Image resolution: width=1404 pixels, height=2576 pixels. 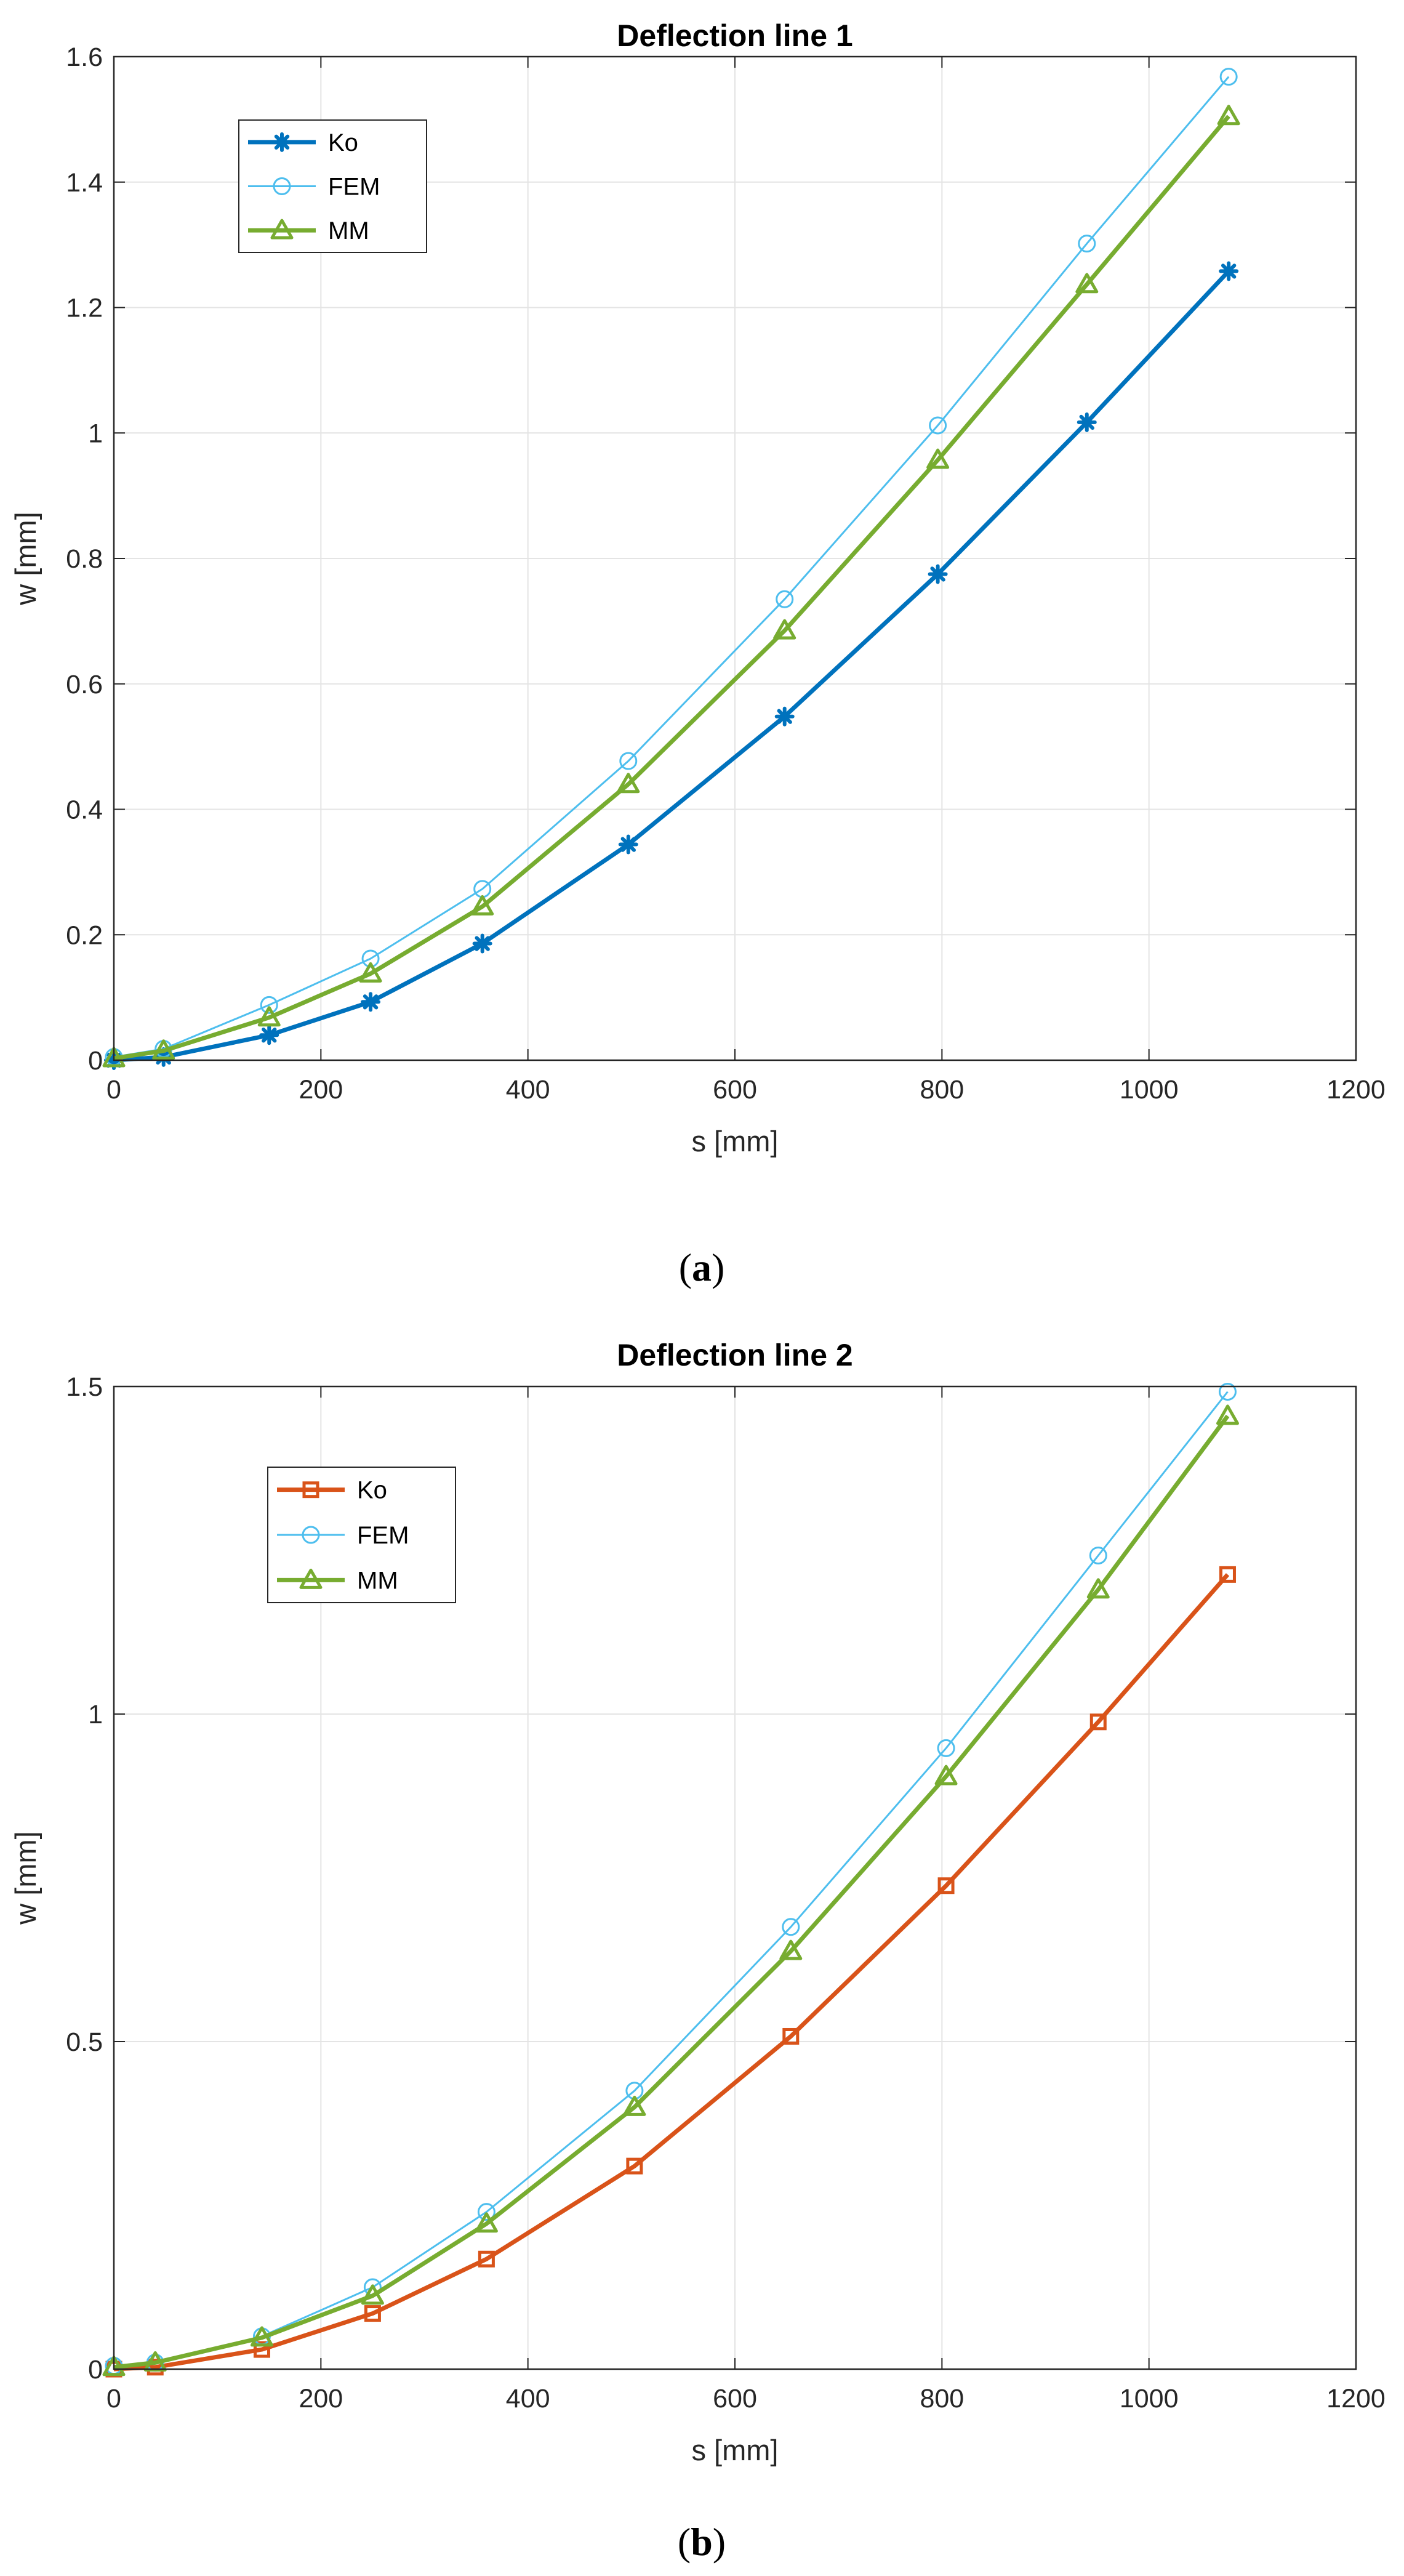 What do you see at coordinates (702, 2542) in the screenshot?
I see `figure-caption: (b)` at bounding box center [702, 2542].